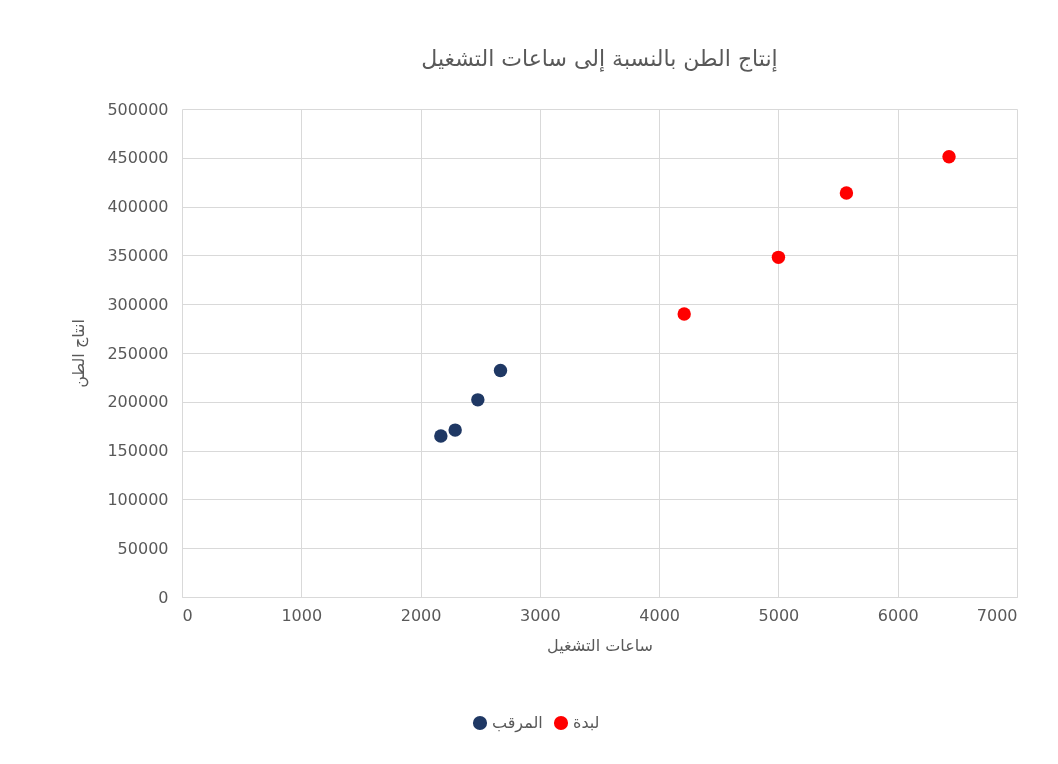 This screenshot has height=764, width=1058. What do you see at coordinates (659, 615) in the screenshot?
I see `x-tick-label: 4000` at bounding box center [659, 615].